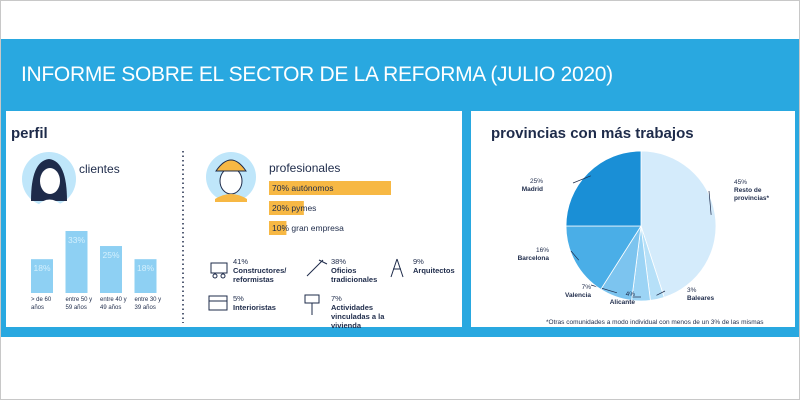  I want to click on trade-pct: 7%, so click(336, 298).